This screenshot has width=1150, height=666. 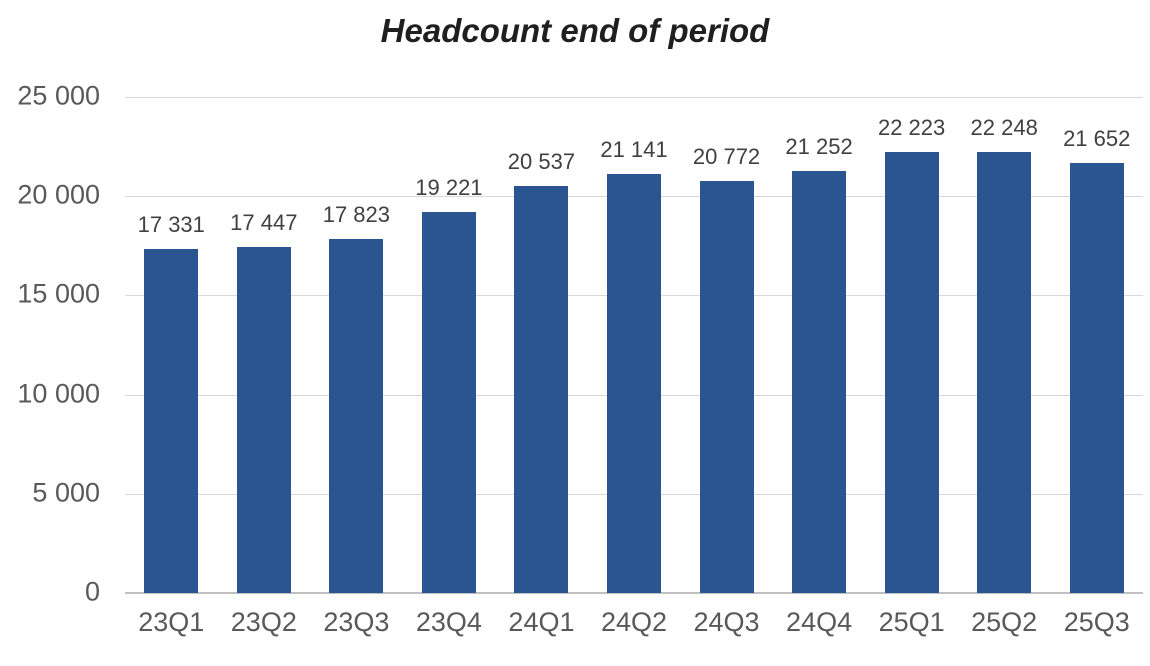 What do you see at coordinates (92, 591) in the screenshot?
I see `y-tick-label: 0` at bounding box center [92, 591].